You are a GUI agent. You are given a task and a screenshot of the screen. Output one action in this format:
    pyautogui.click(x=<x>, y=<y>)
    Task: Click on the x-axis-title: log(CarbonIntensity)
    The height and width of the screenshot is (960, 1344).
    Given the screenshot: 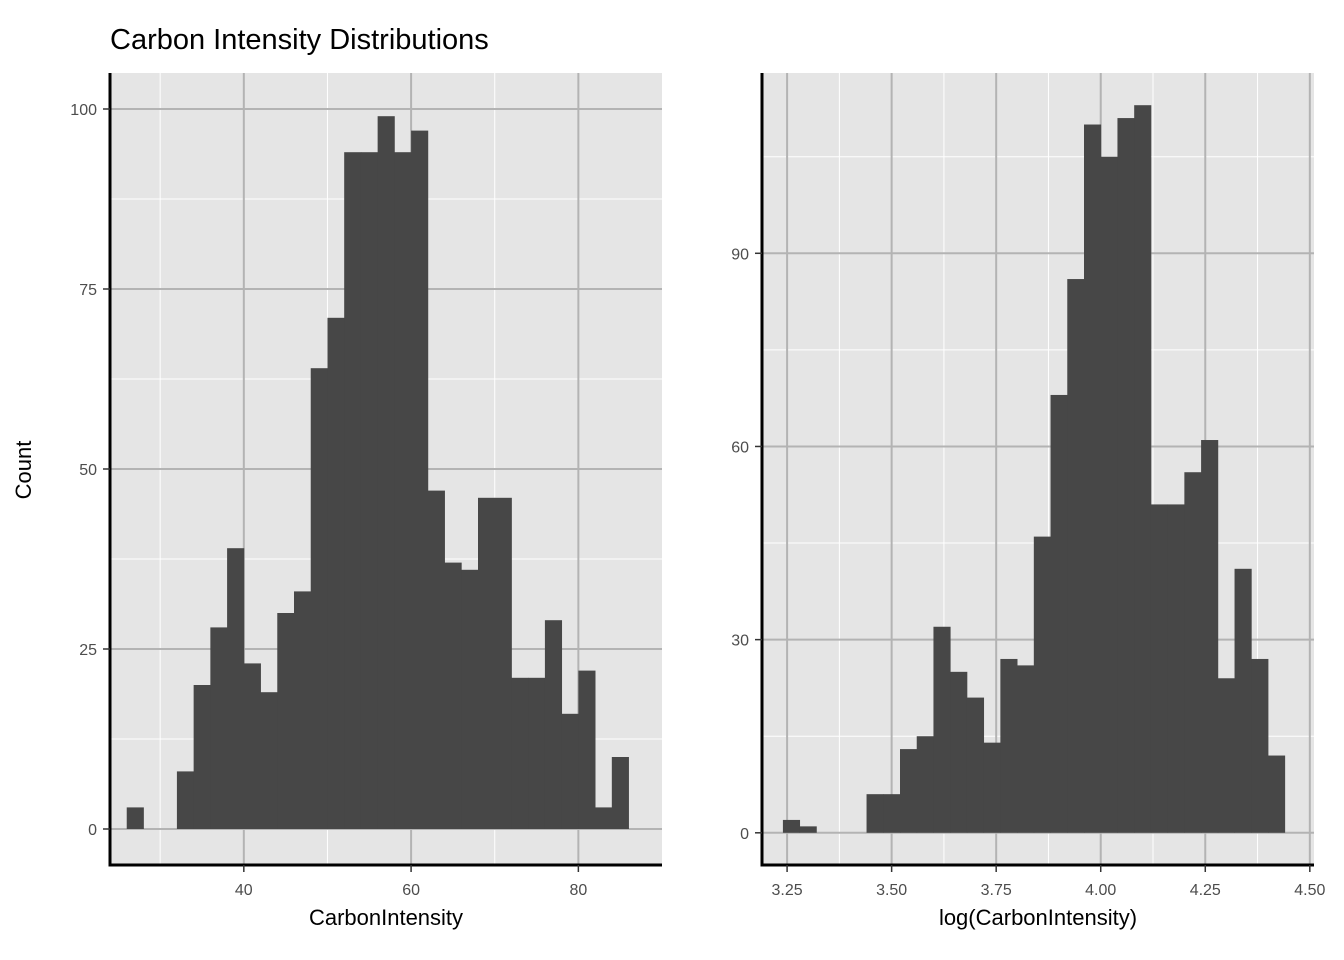 What is the action you would take?
    pyautogui.click(x=1038, y=917)
    